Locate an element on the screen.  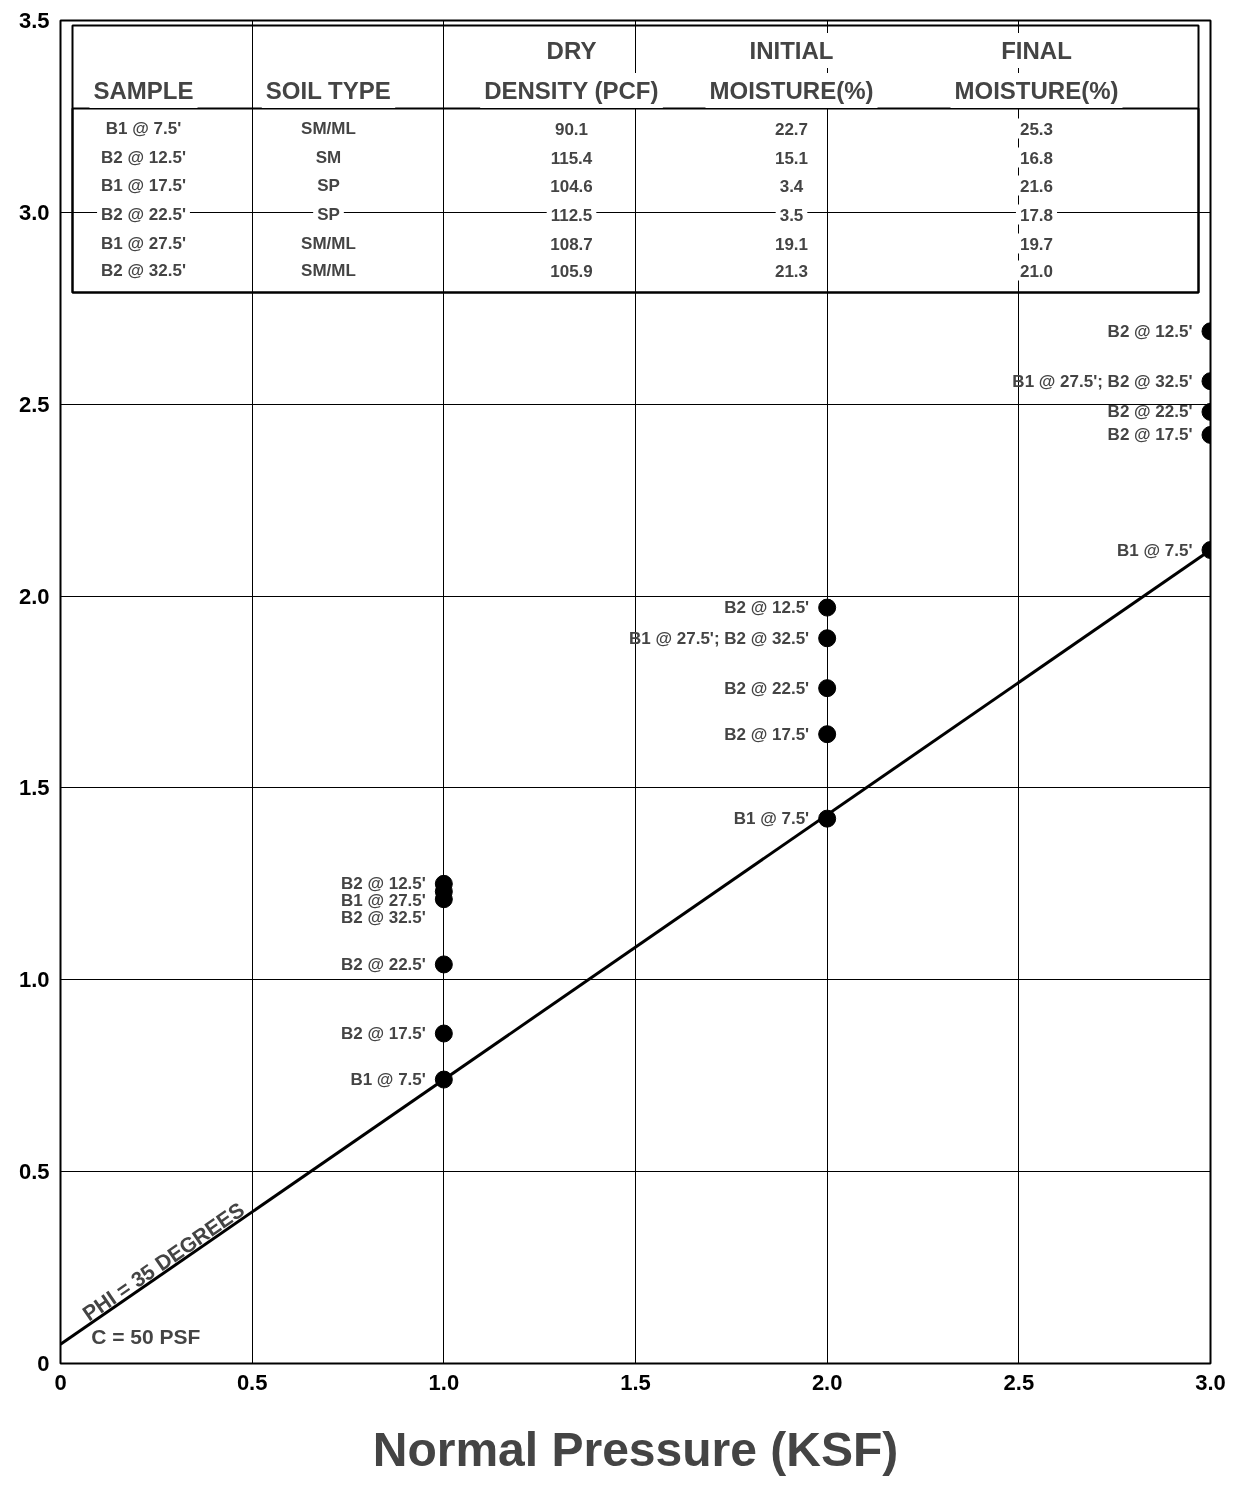
x-tick-label: 3.0 is located at coordinates (1210, 1382).